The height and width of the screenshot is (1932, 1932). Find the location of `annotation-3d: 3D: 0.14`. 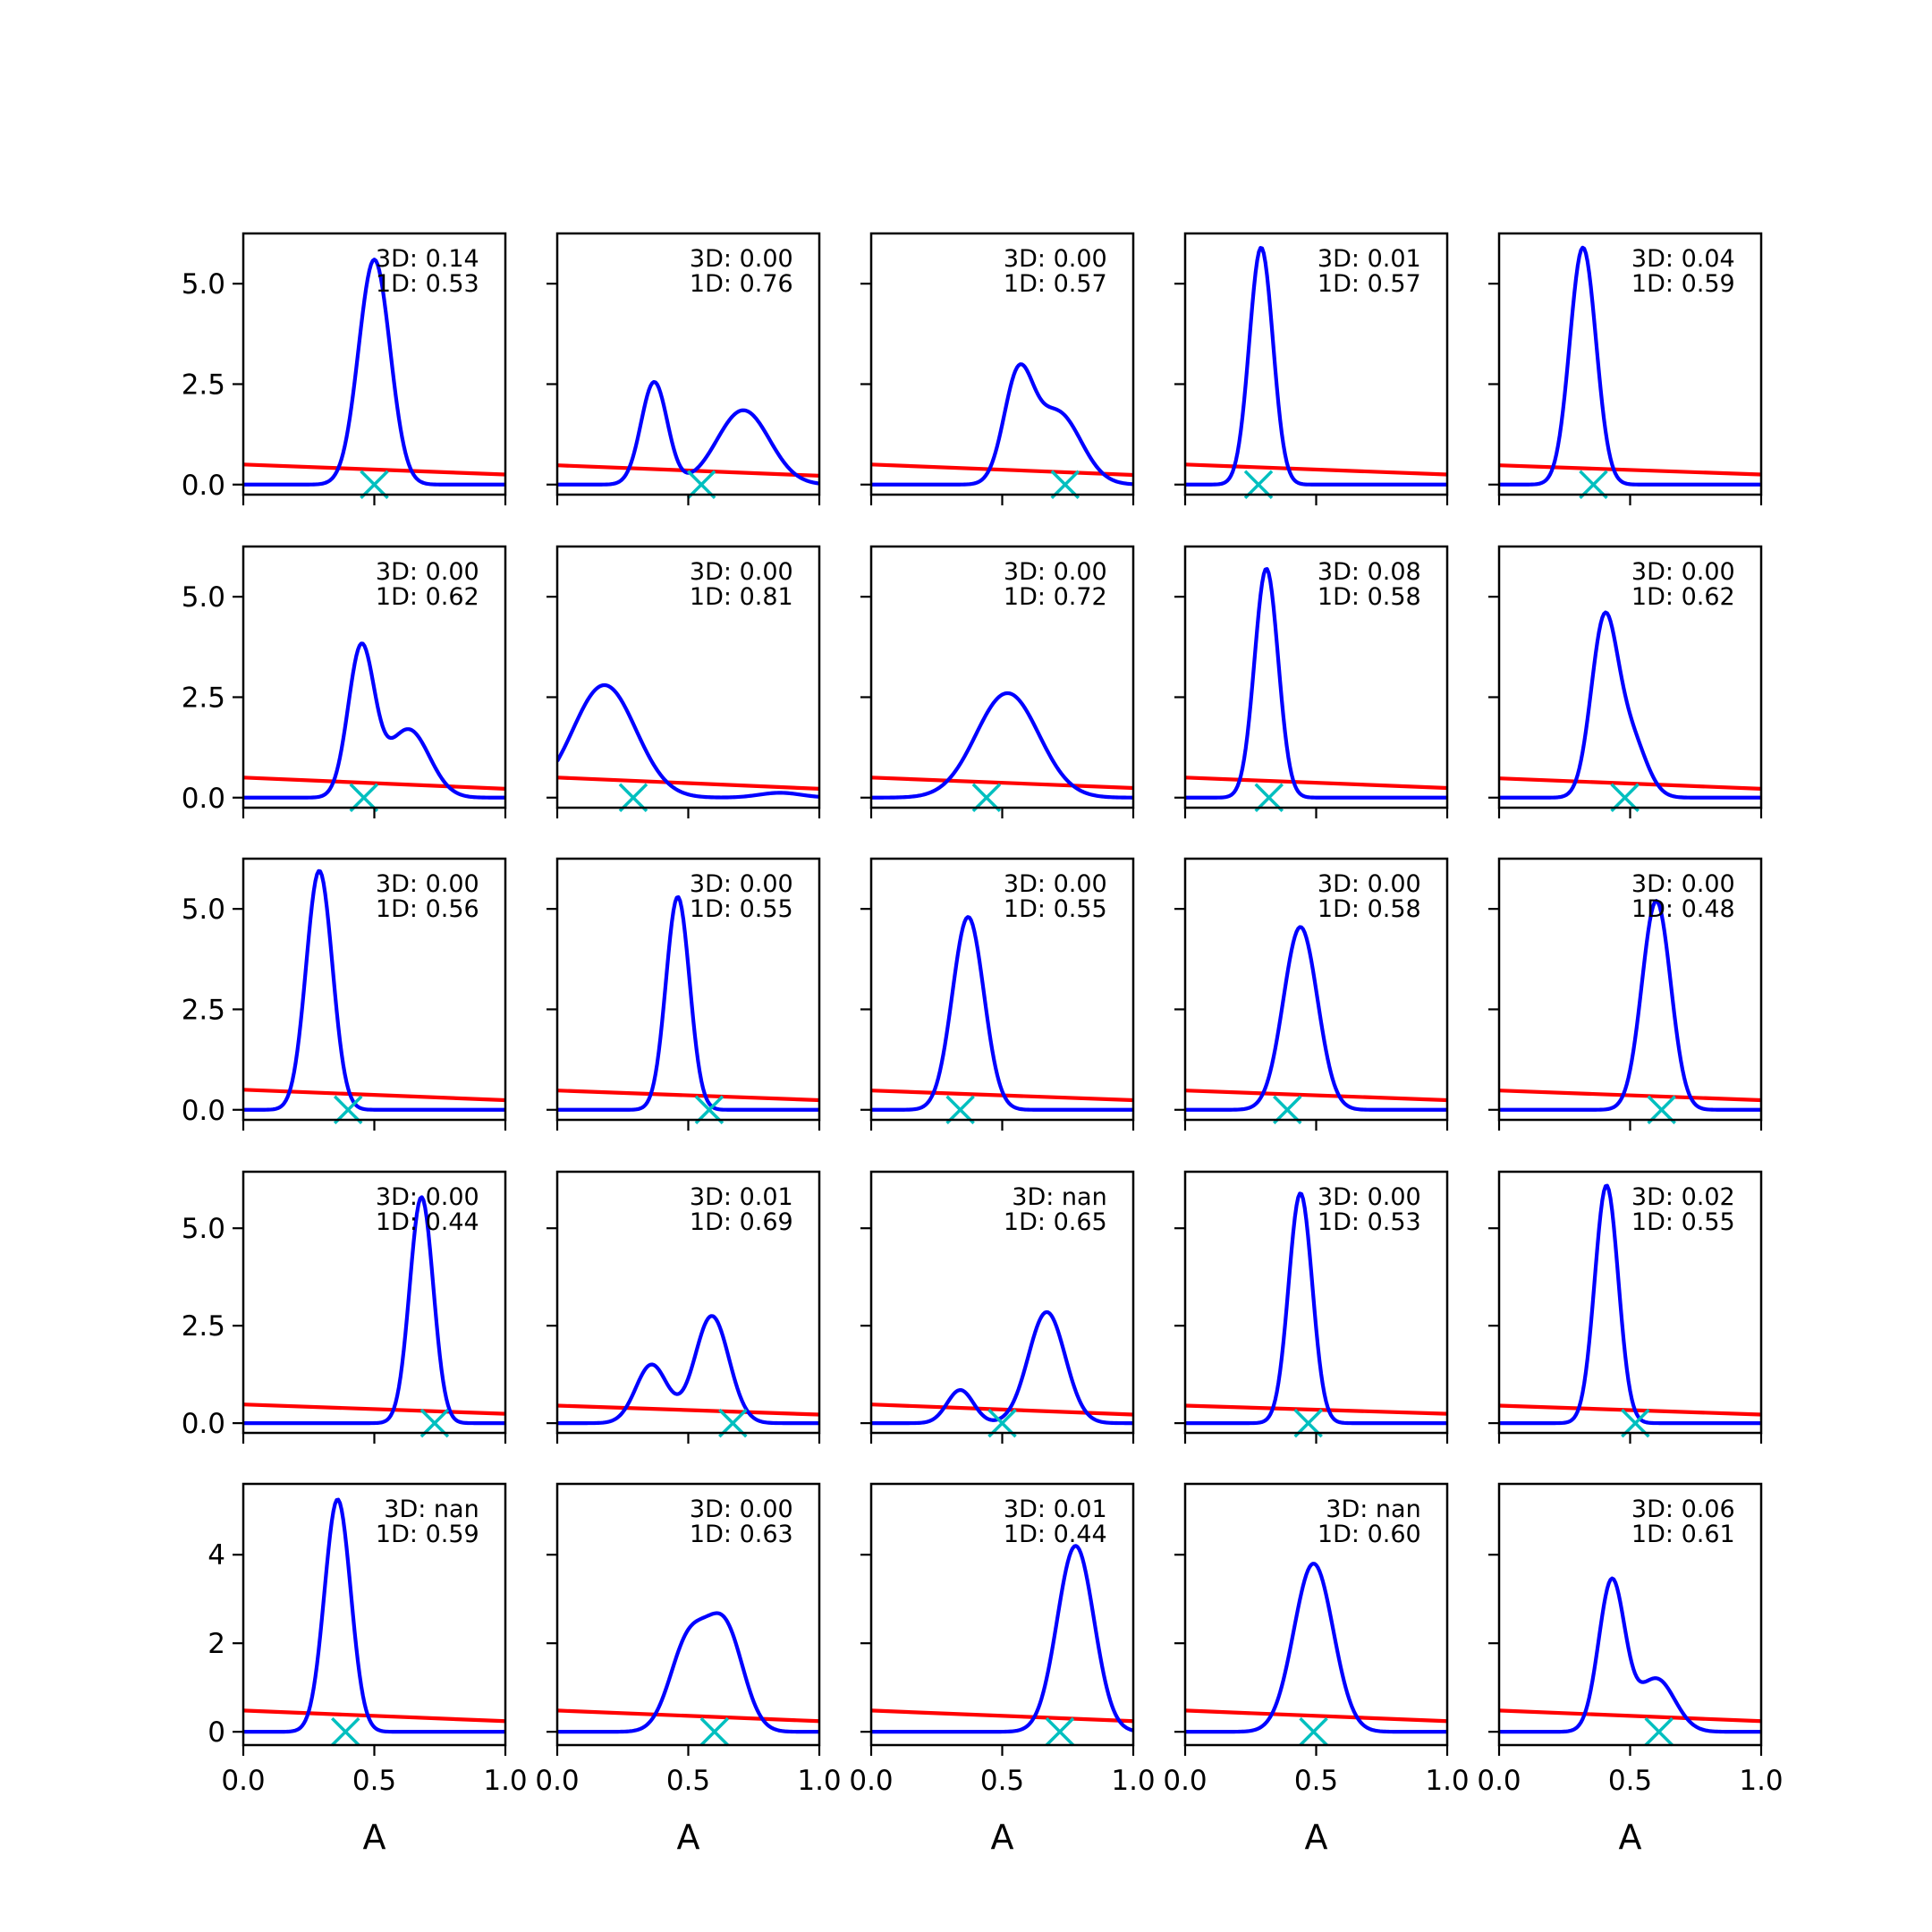

annotation-3d: 3D: 0.14 is located at coordinates (427, 259).